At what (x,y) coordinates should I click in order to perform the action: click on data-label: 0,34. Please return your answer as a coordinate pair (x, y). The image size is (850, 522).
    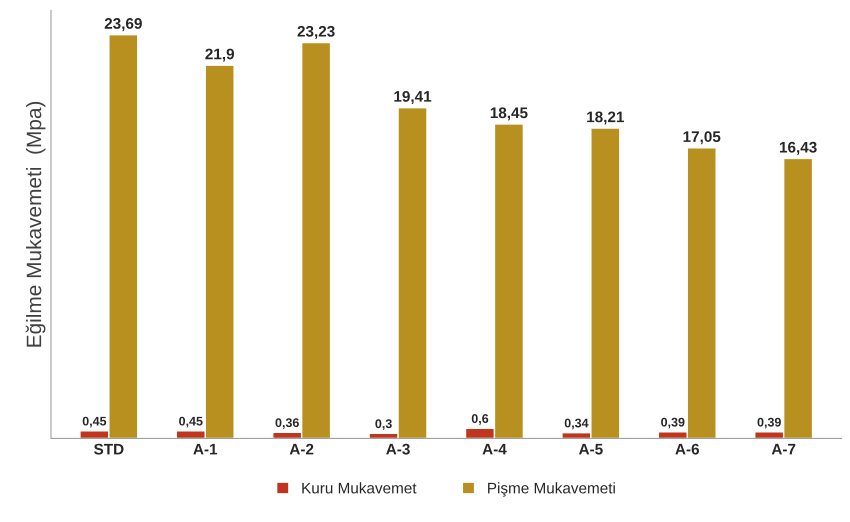
    Looking at the image, I should click on (576, 424).